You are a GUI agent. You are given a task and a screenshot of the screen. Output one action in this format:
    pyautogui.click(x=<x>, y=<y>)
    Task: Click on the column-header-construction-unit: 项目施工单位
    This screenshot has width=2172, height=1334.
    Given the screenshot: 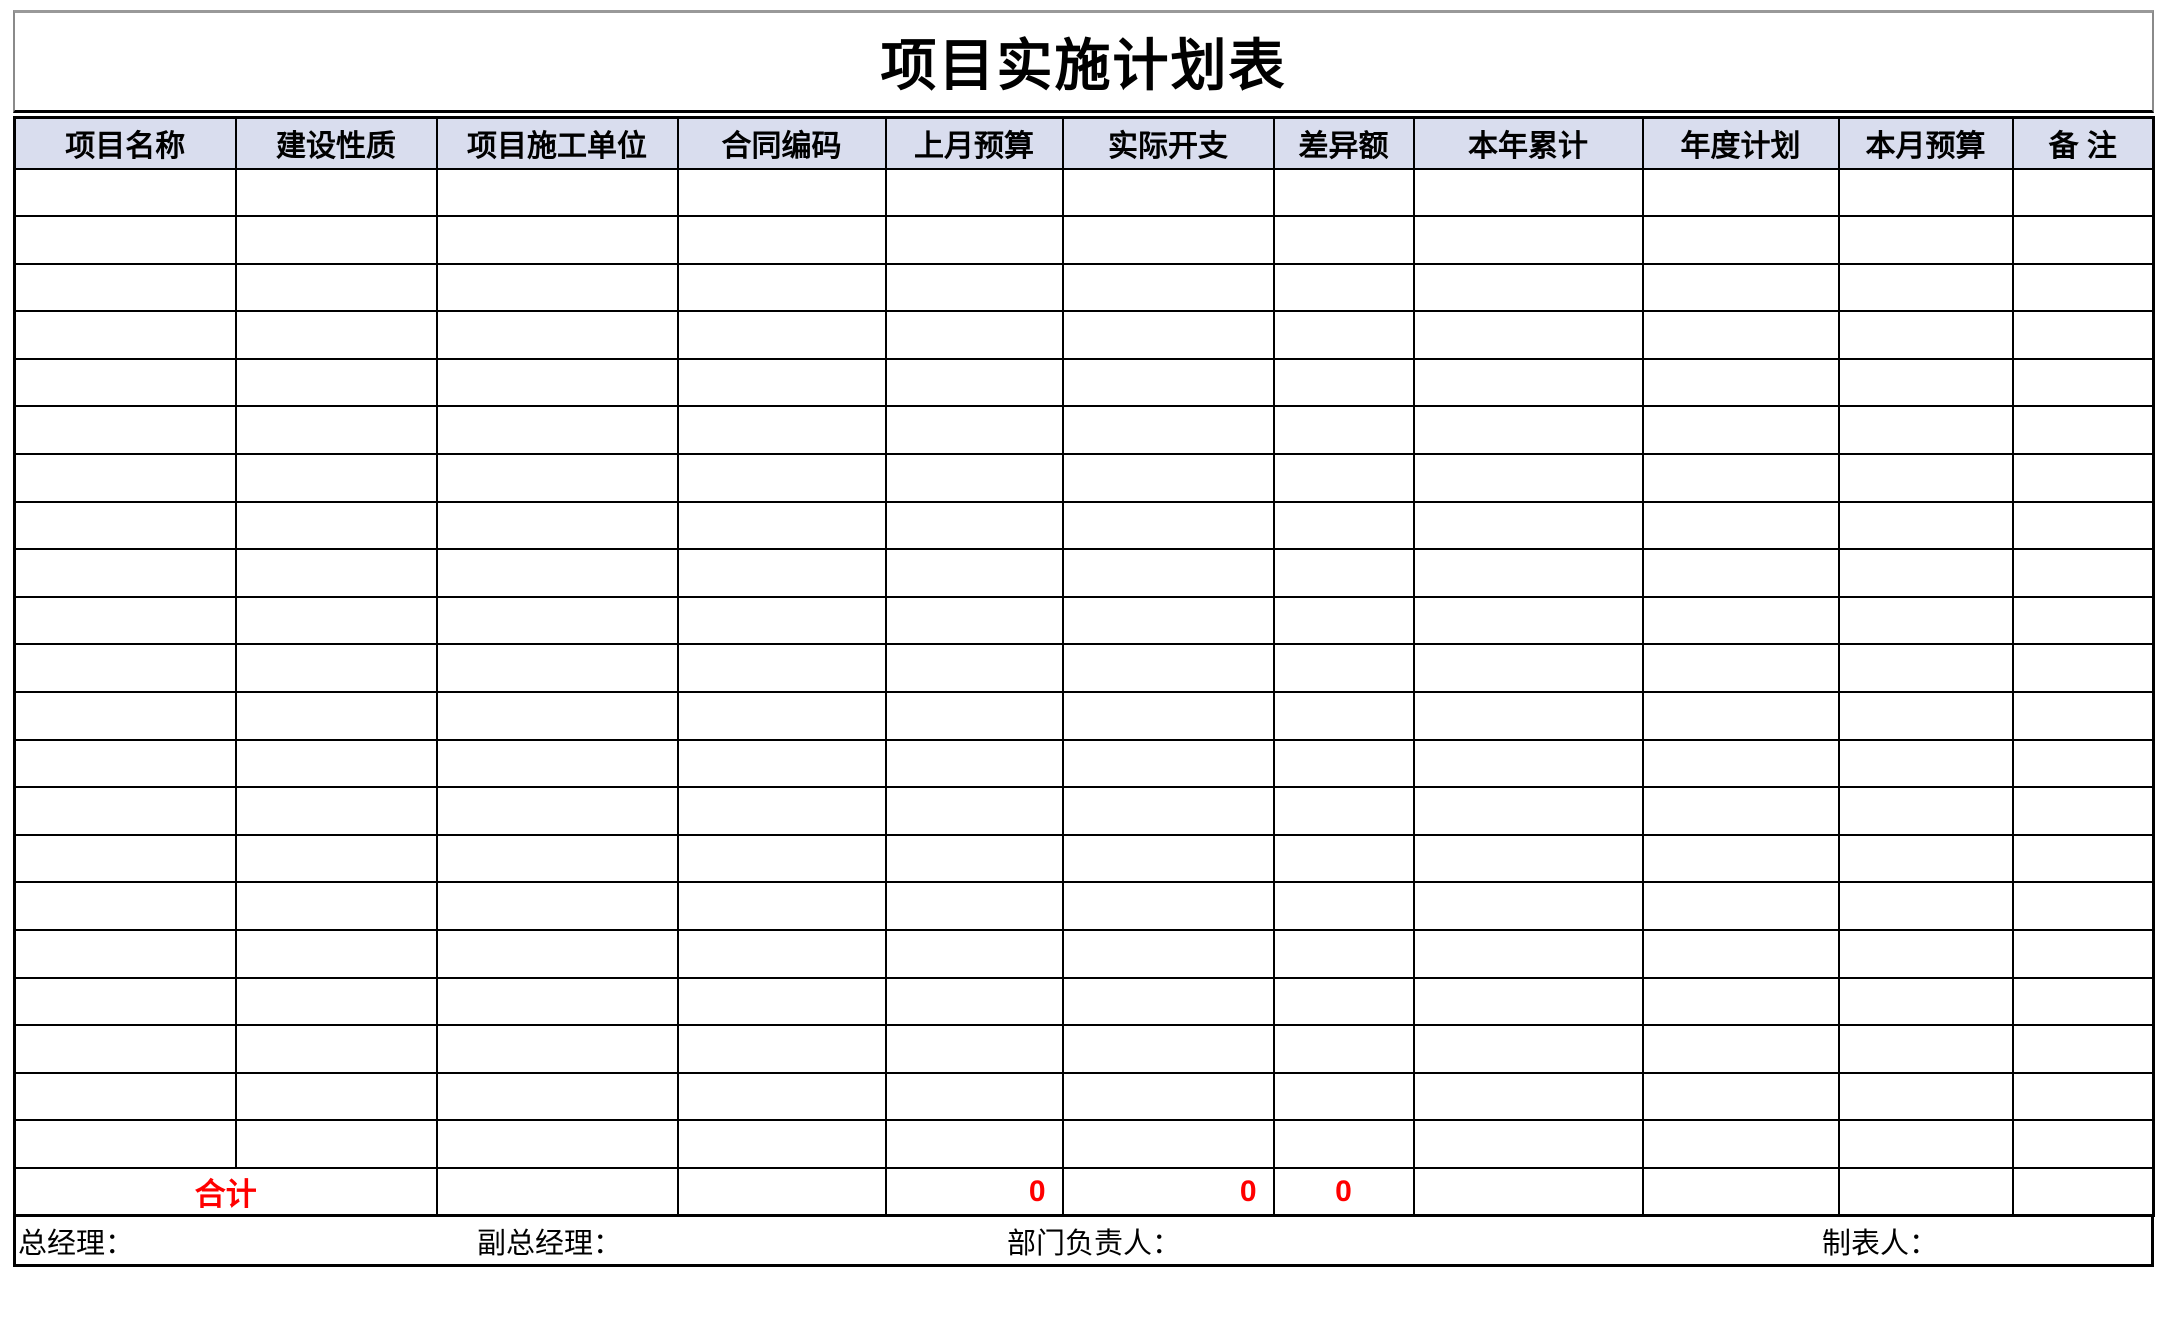 What is the action you would take?
    pyautogui.click(x=557, y=143)
    